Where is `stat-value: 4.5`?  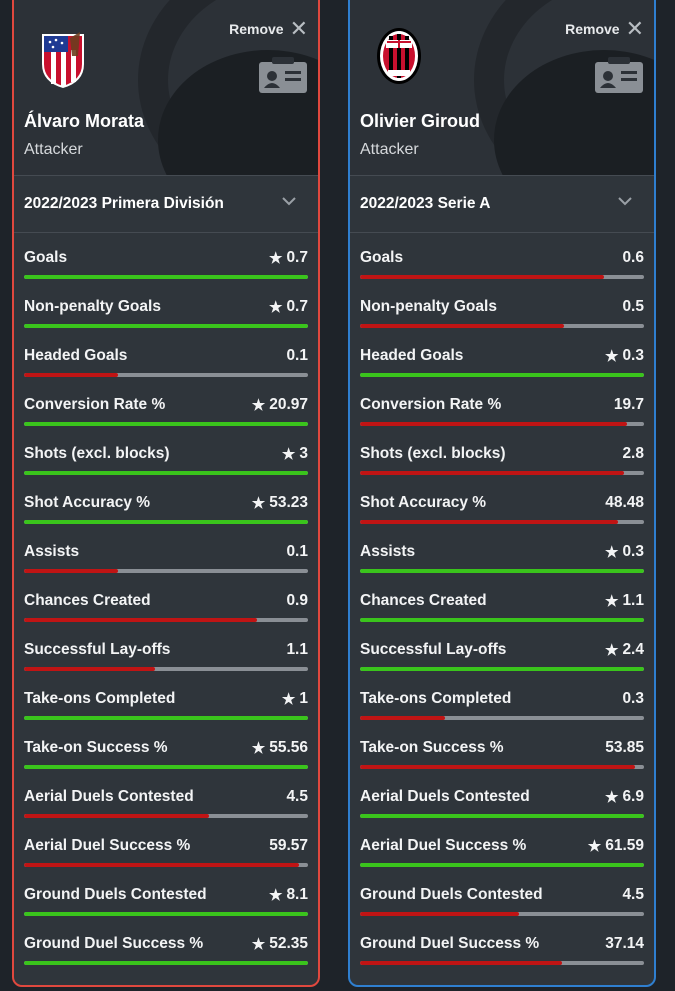
stat-value: 4.5 is located at coordinates (633, 894).